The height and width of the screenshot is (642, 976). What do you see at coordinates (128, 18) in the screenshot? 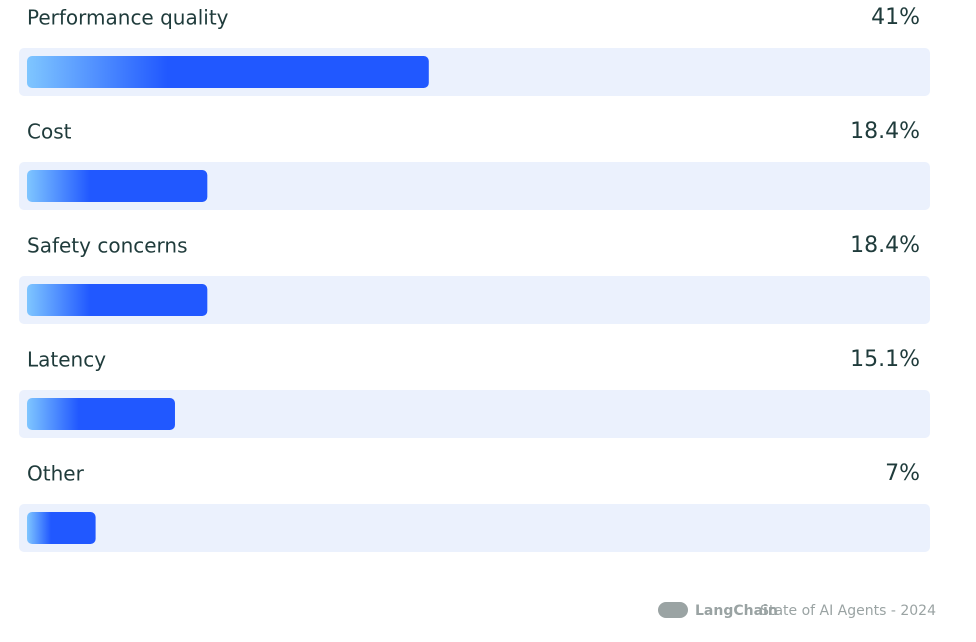
I see `category-label: Performance quality` at bounding box center [128, 18].